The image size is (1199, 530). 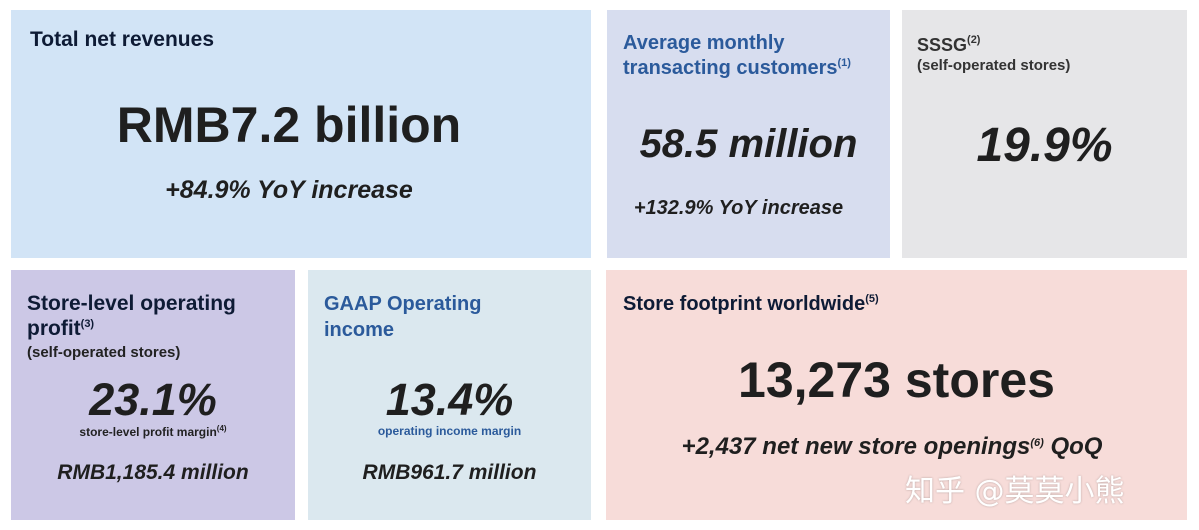 What do you see at coordinates (738, 208) in the screenshot?
I see `customers-change: +132.9% YoY increase` at bounding box center [738, 208].